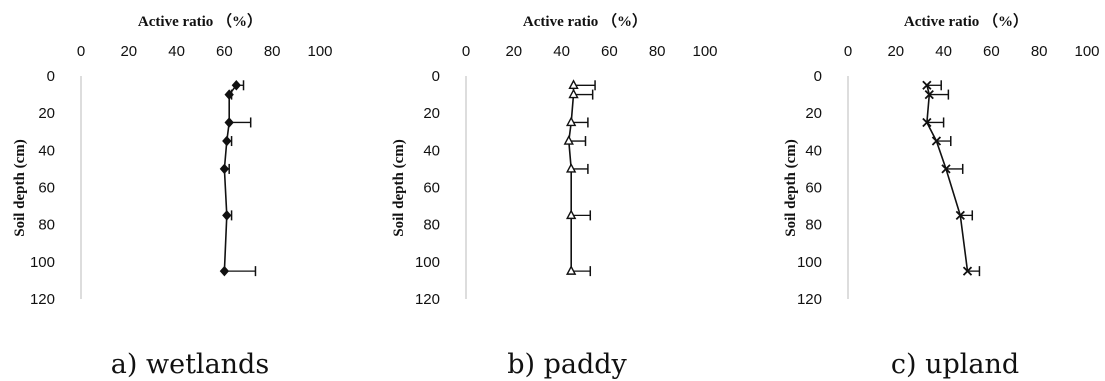 Image resolution: width=1105 pixels, height=381 pixels. Describe the element at coordinates (567, 364) in the screenshot. I see `panel-caption: b) paddy` at that location.